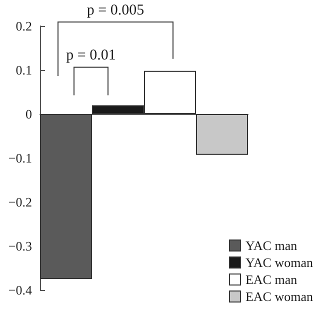  What do you see at coordinates (20, 202) in the screenshot?
I see `y-tick-label: −0.2` at bounding box center [20, 202].